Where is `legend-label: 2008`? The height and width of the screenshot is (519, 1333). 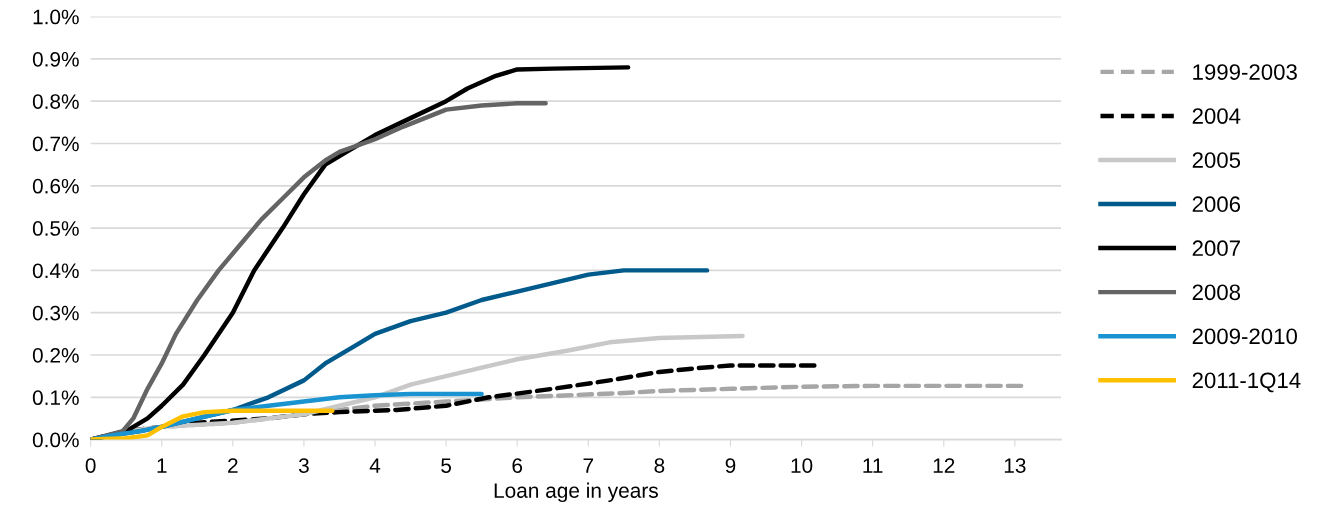 legend-label: 2008 is located at coordinates (1216, 292).